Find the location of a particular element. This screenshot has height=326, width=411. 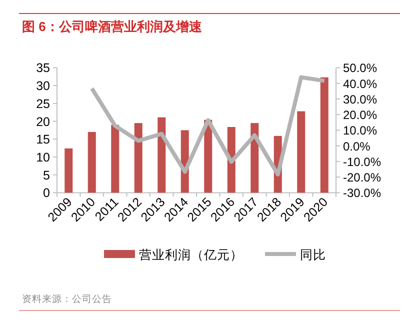

y-tick-label: 25 is located at coordinates (43, 103).